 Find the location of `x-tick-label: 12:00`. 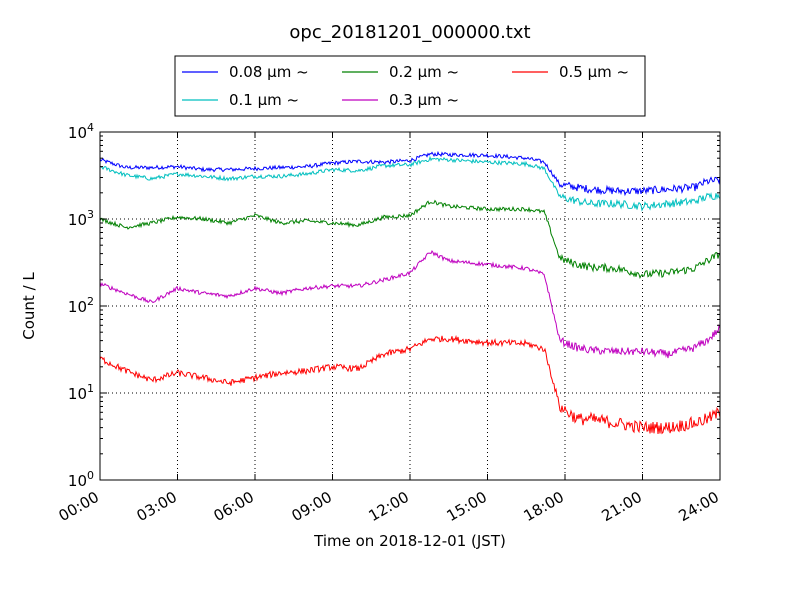

x-tick-label: 12:00 is located at coordinates (389, 506).